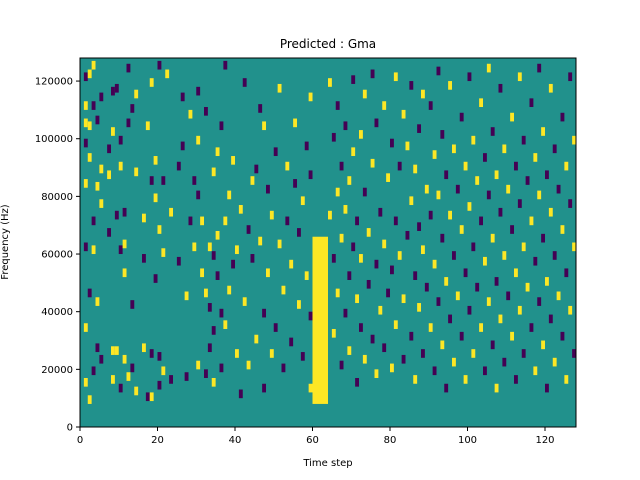 This screenshot has width=640, height=480. I want to click on dominant-band, so click(320, 320).